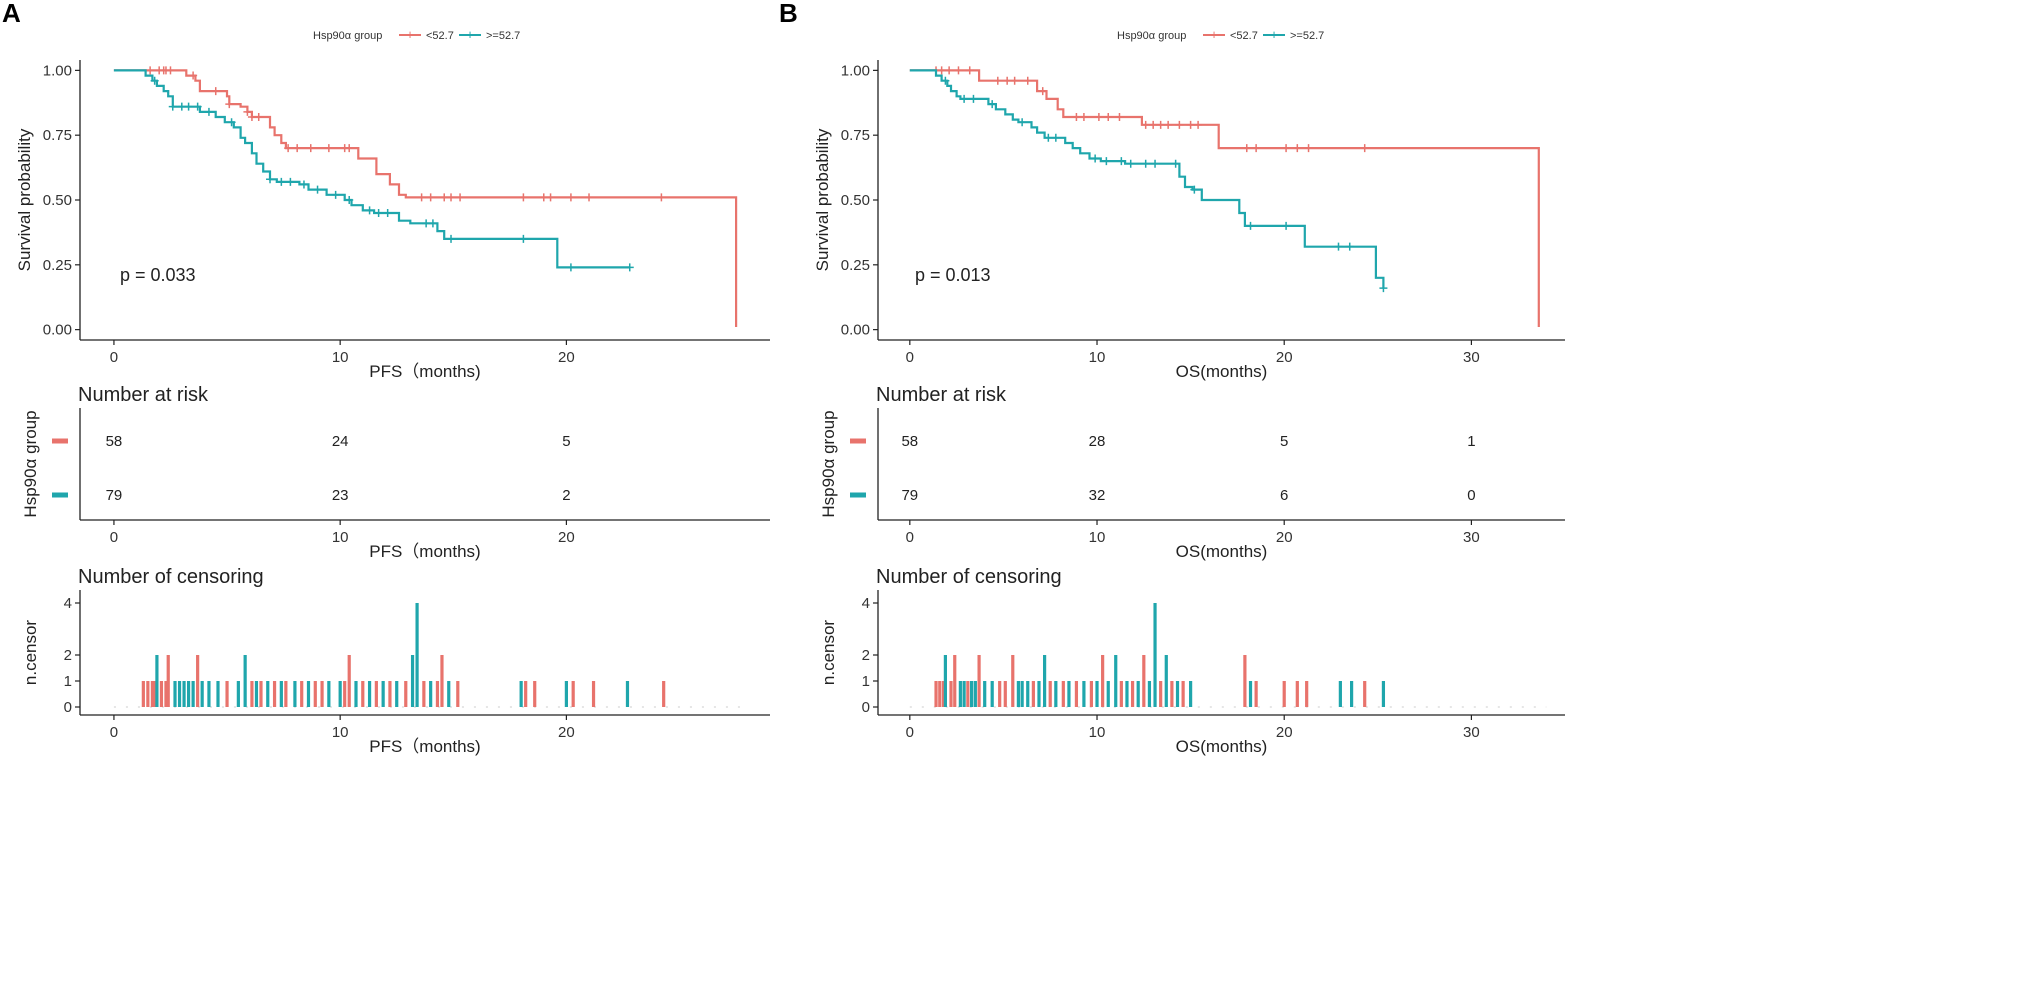  What do you see at coordinates (1471, 441) in the screenshot?
I see `risk-count: 1` at bounding box center [1471, 441].